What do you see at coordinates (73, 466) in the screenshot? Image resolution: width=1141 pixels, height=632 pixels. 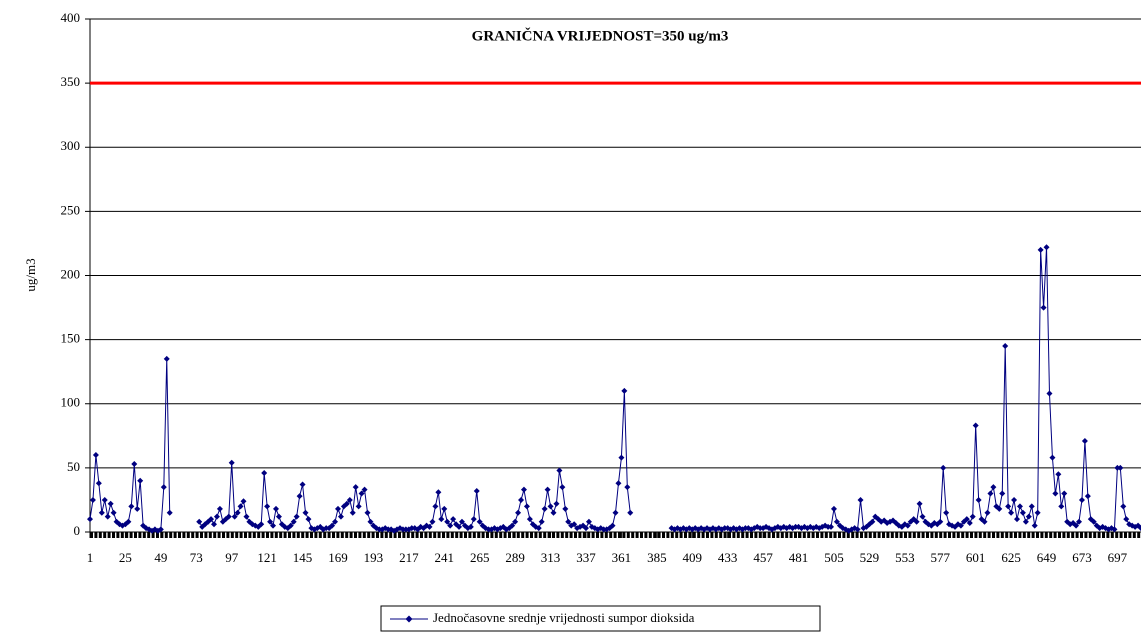 I see `y-tick-label: 50` at bounding box center [73, 466].